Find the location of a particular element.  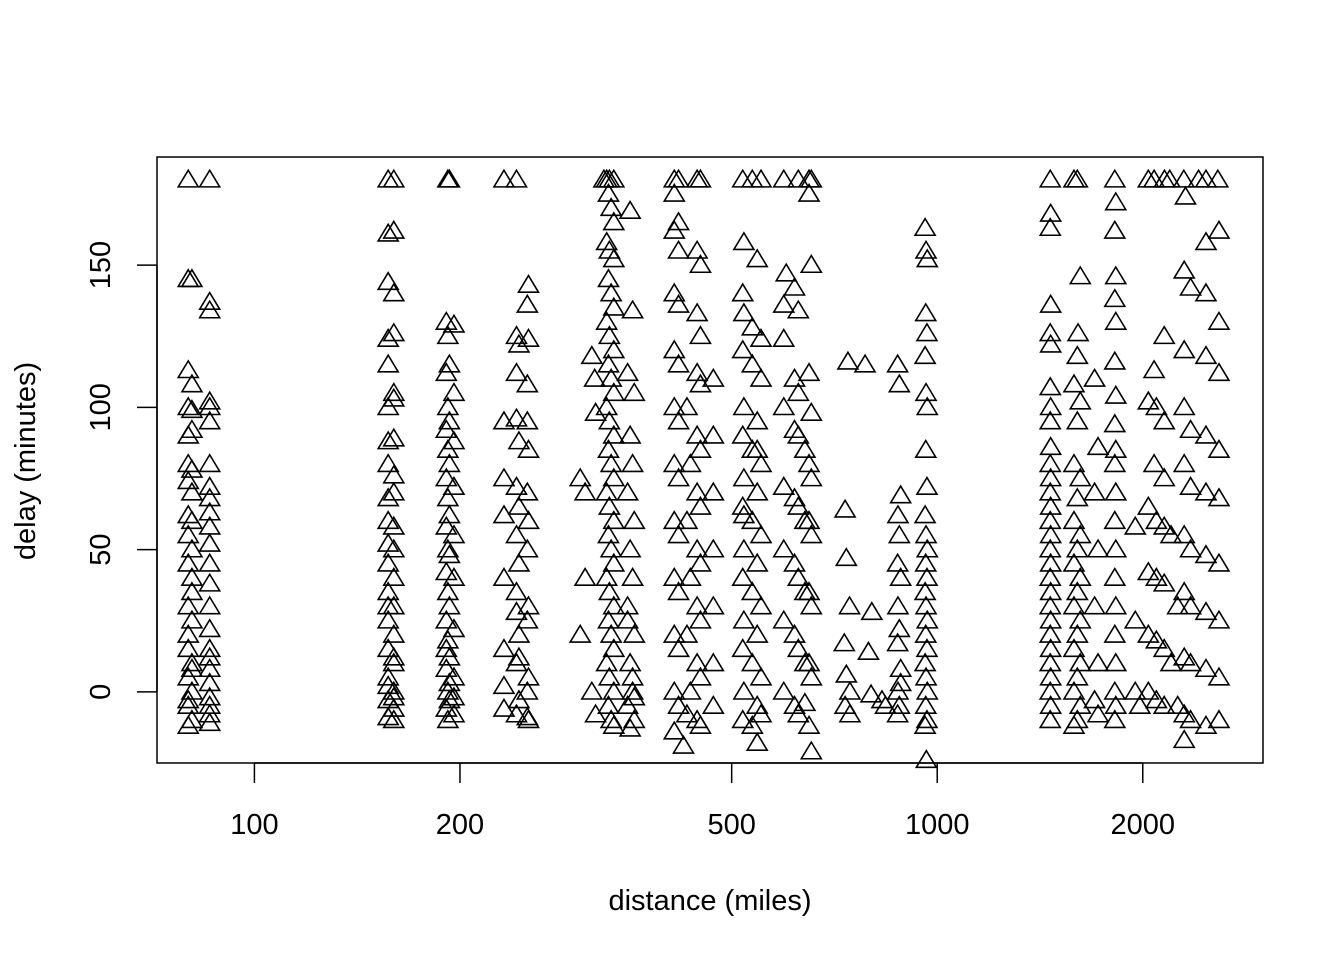

y-tick-label: 100 is located at coordinates (101, 407).